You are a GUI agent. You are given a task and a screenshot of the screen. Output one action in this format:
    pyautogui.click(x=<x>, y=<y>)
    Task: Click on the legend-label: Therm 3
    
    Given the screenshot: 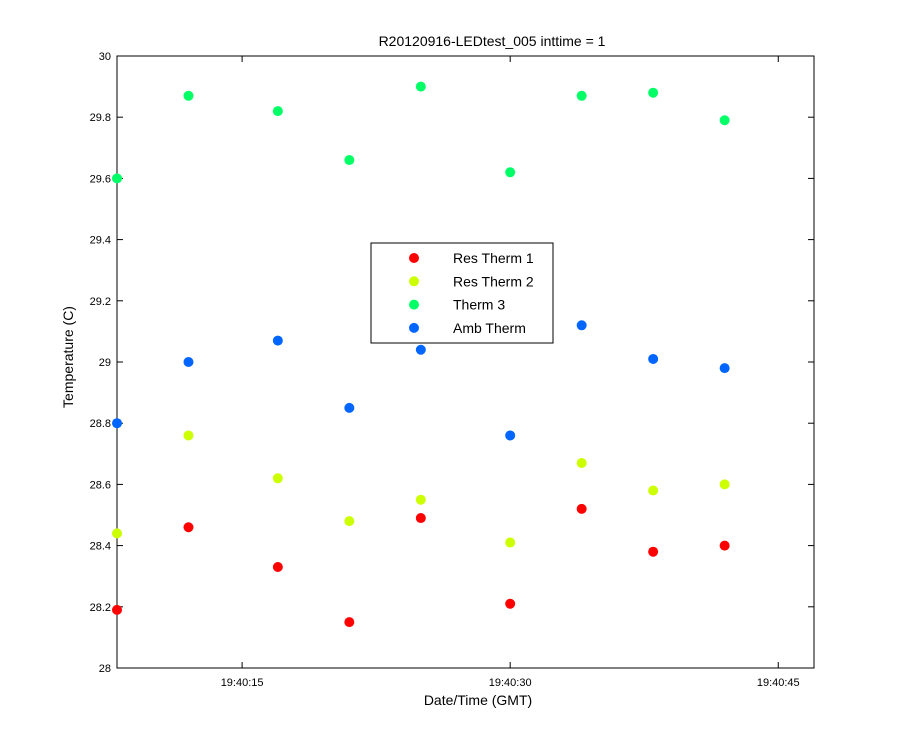 What is the action you would take?
    pyautogui.click(x=479, y=305)
    